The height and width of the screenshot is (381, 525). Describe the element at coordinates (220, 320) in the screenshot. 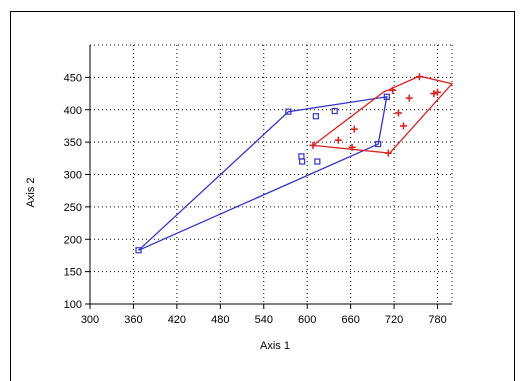

I see `x-tick-label: 480` at that location.